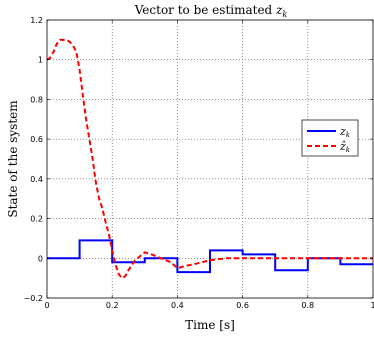  Describe the element at coordinates (40, 60) in the screenshot. I see `y-tick-label: 1` at that location.